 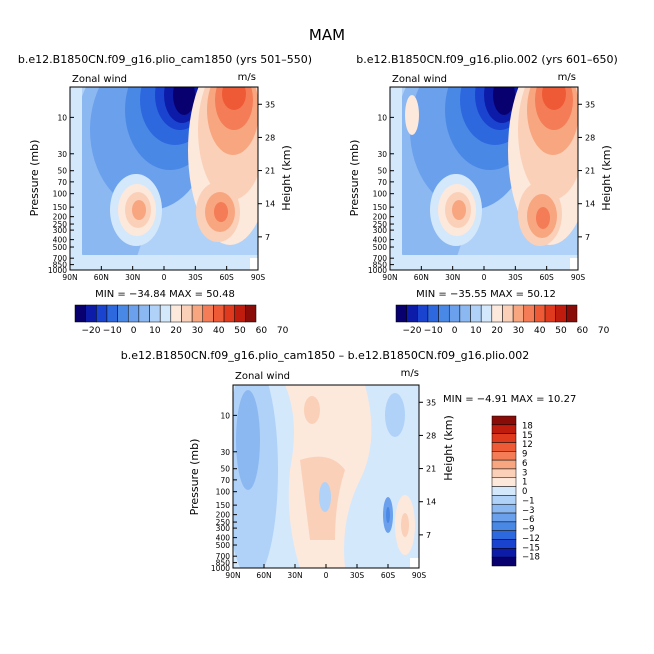 What do you see at coordinates (164, 178) in the screenshot?
I see `panel-a-field` at bounding box center [164, 178].